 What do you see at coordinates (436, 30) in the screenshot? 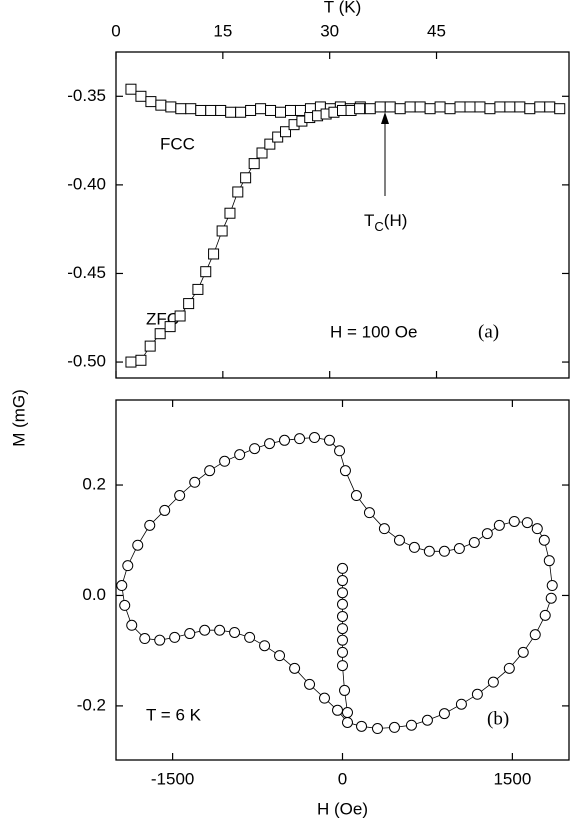
I see `x-tick-label: 45` at bounding box center [436, 30].